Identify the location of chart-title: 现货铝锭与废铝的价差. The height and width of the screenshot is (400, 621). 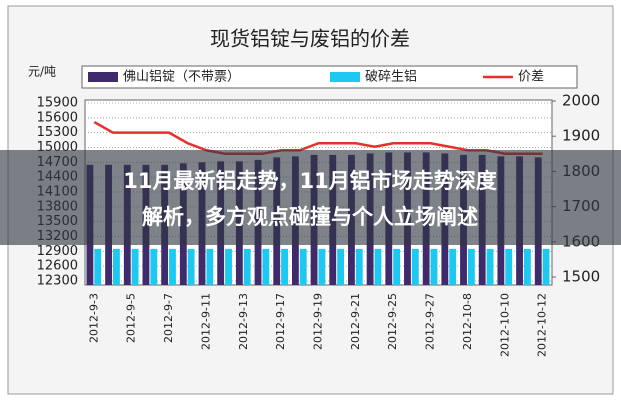
(310, 39).